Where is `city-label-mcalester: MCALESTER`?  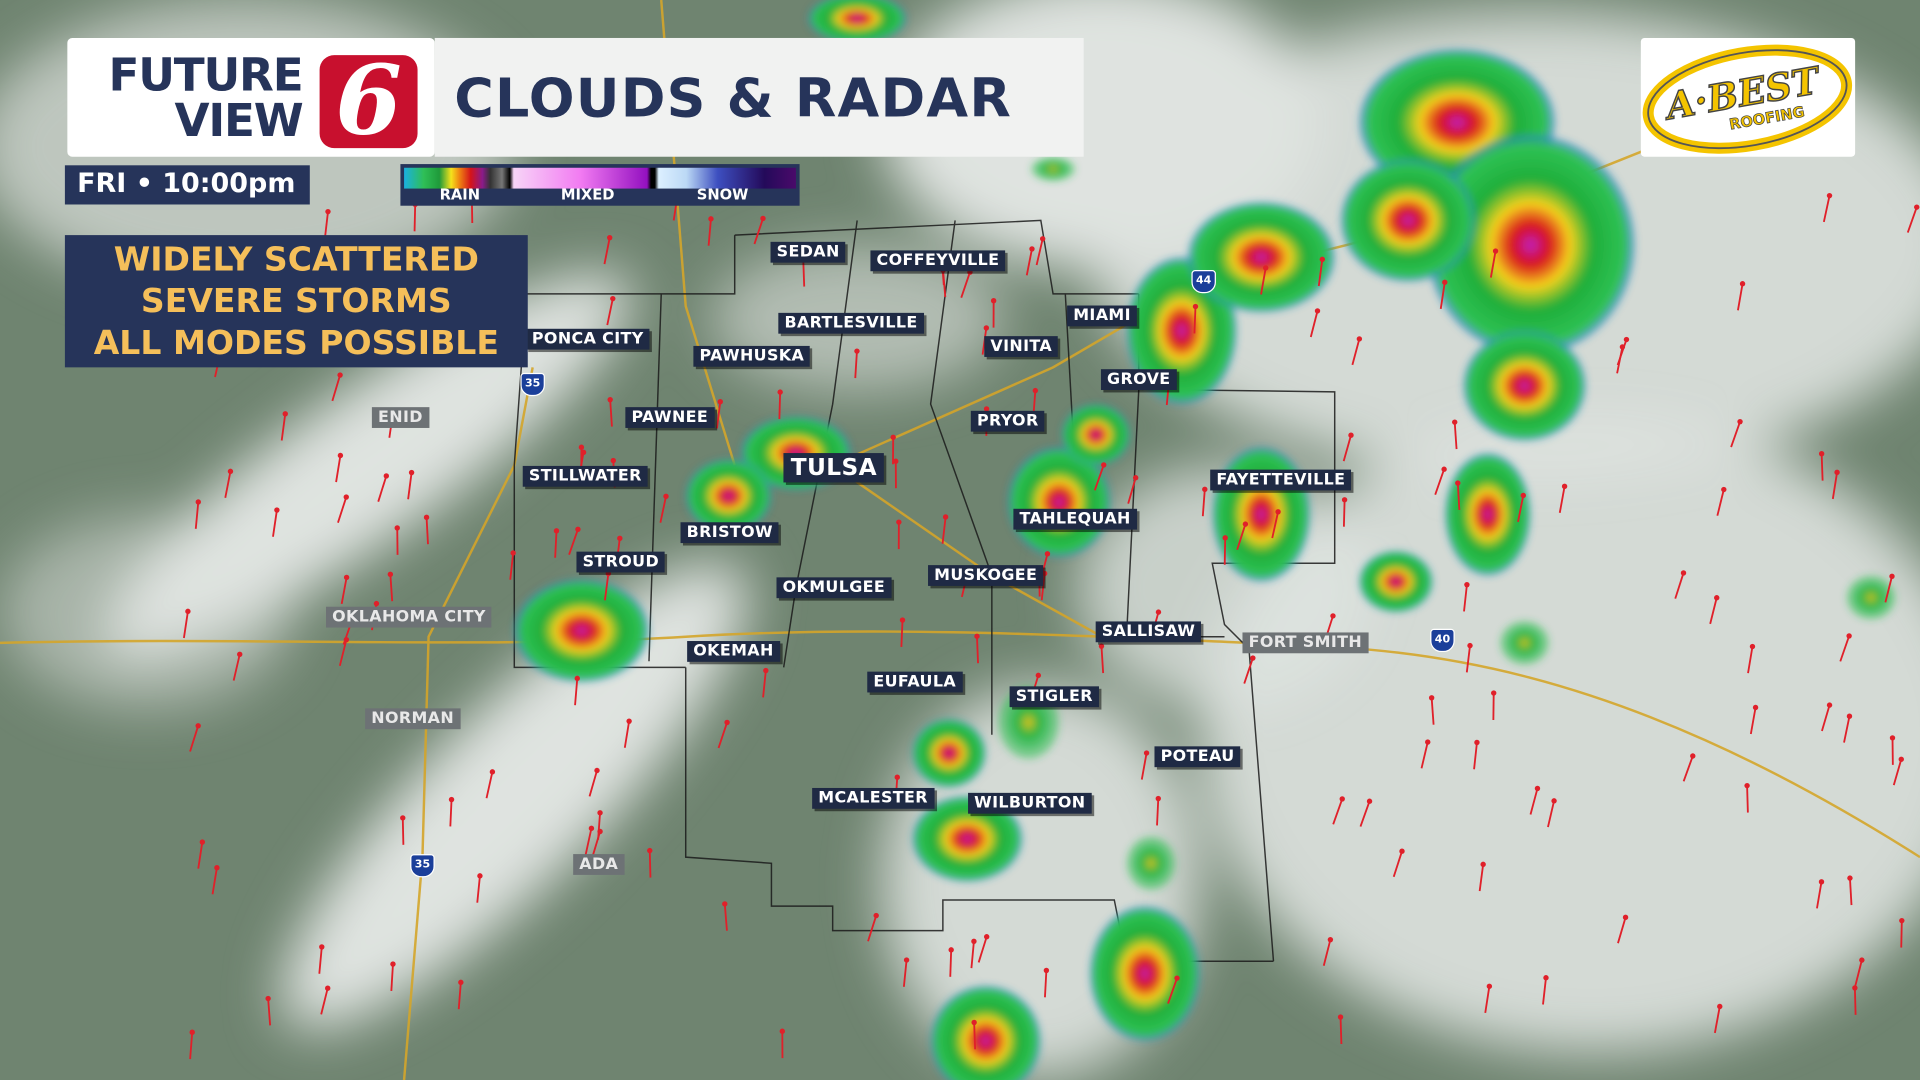
city-label-mcalester: MCALESTER is located at coordinates (873, 798).